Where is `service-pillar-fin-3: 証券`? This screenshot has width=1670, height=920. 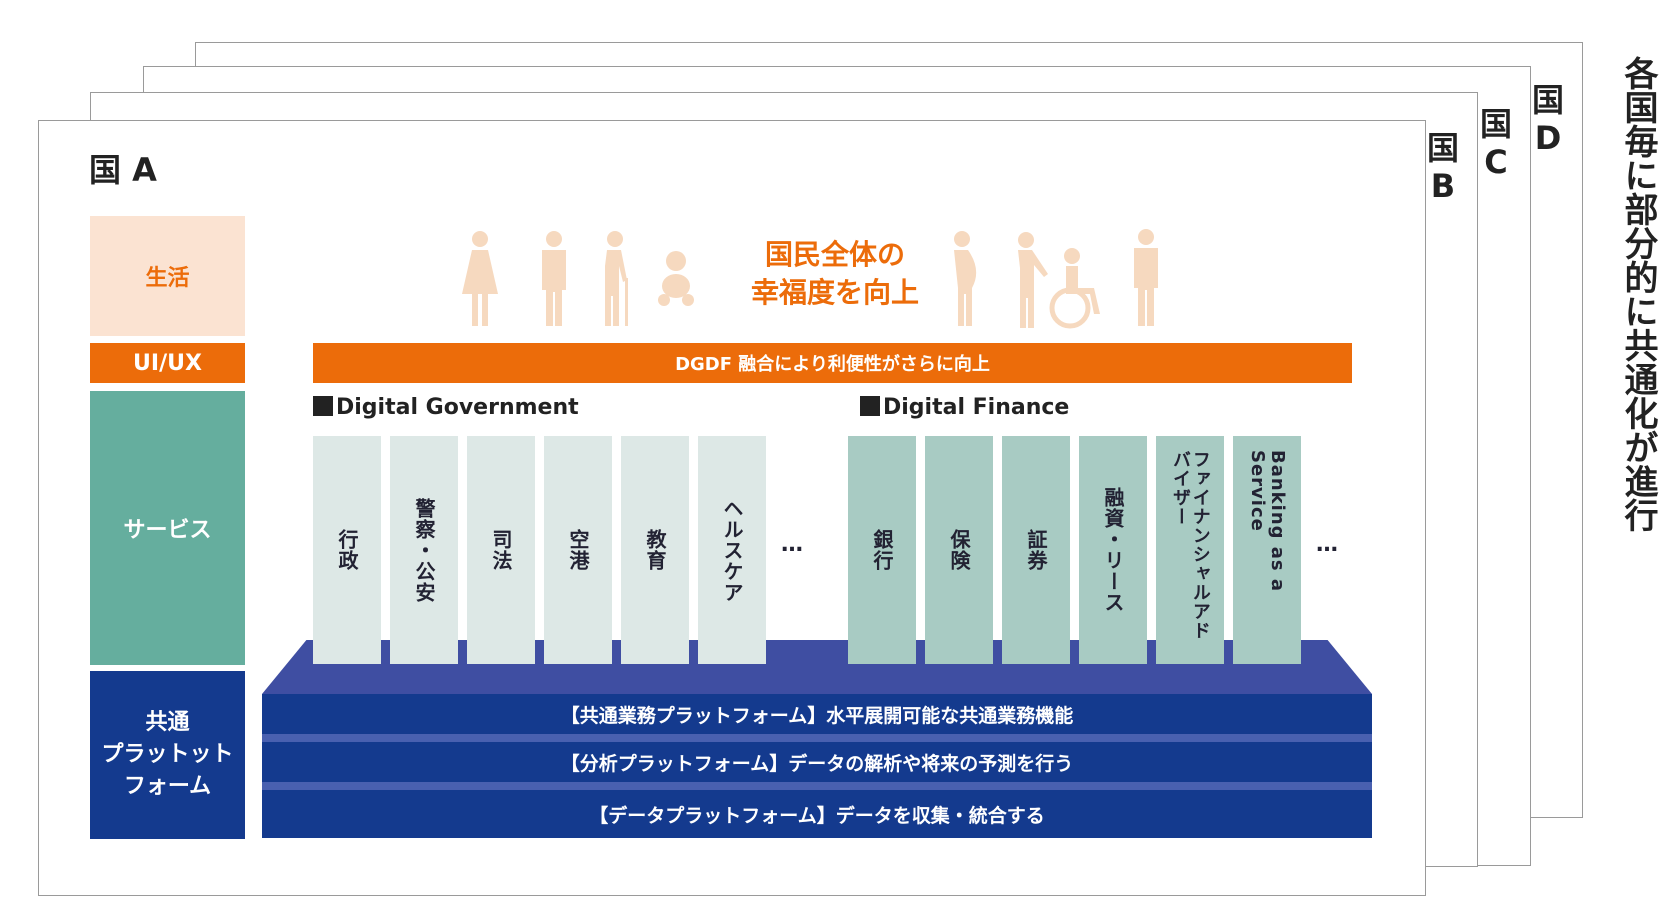 service-pillar-fin-3: 証券 is located at coordinates (1036, 550).